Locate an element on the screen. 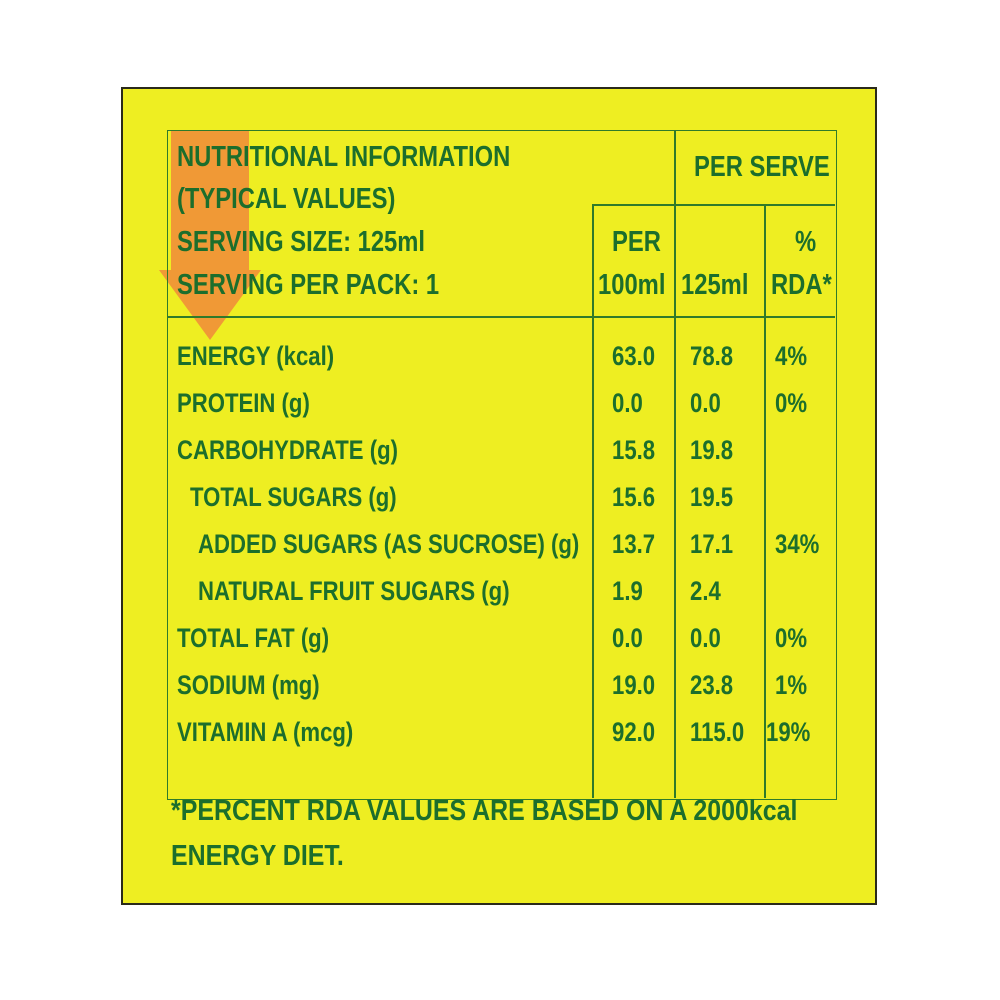  row-per100-carbohydrate: 15.8 is located at coordinates (634, 450).